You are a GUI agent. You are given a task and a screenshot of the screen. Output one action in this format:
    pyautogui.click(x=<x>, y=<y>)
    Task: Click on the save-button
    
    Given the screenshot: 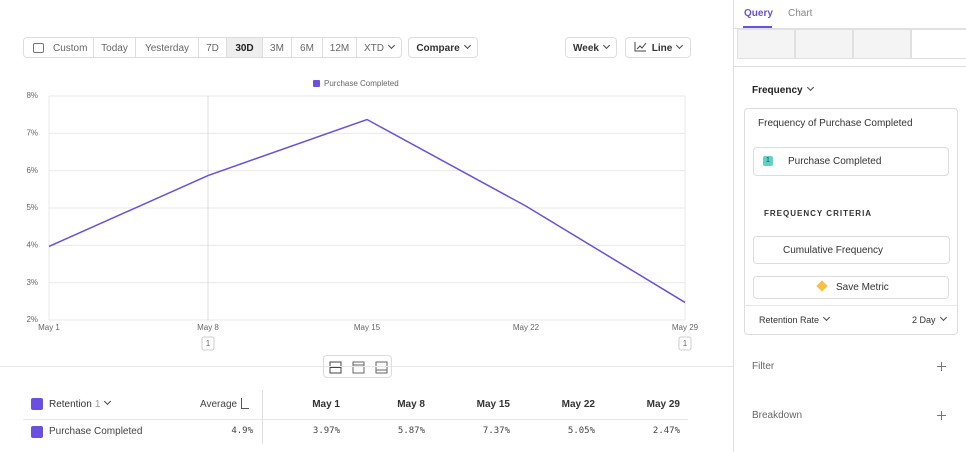 What is the action you would take?
    pyautogui.click(x=851, y=287)
    